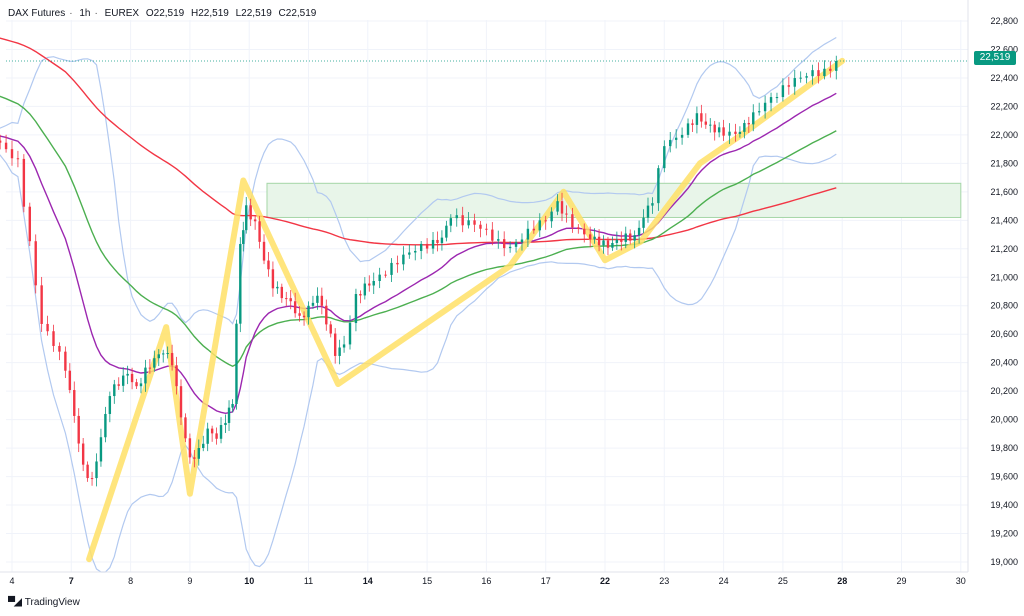 The width and height of the screenshot is (1024, 616). What do you see at coordinates (605, 581) in the screenshot?
I see `x-tick-label: 22` at bounding box center [605, 581].